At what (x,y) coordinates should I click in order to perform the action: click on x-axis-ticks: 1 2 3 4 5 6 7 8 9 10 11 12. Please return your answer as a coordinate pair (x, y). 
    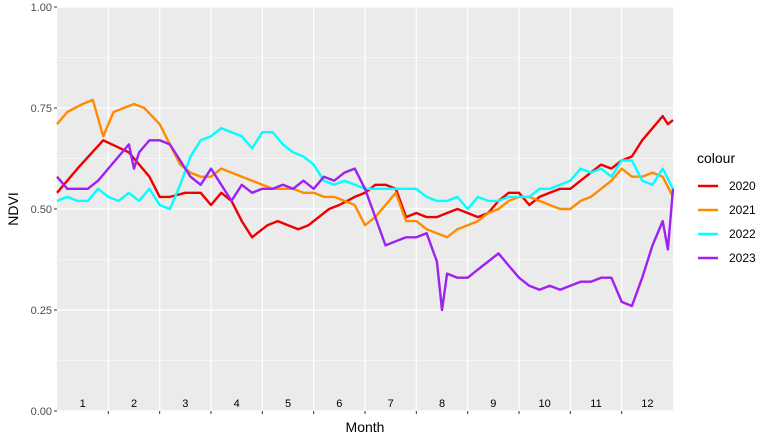
    Looking at the image, I should click on (366, 406).